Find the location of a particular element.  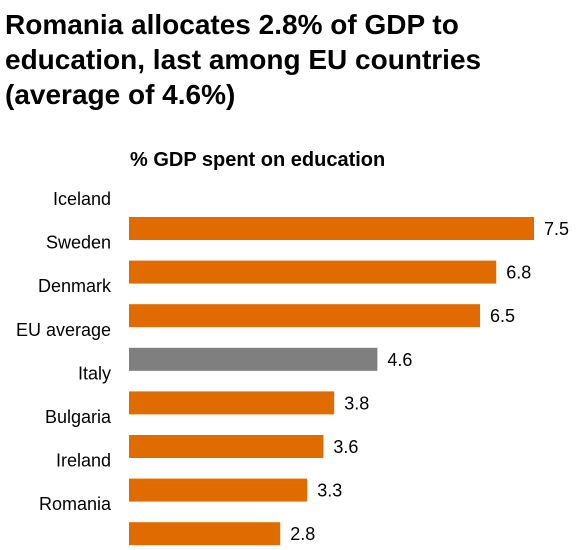

category-label-eu-average: EU average is located at coordinates (63, 330).